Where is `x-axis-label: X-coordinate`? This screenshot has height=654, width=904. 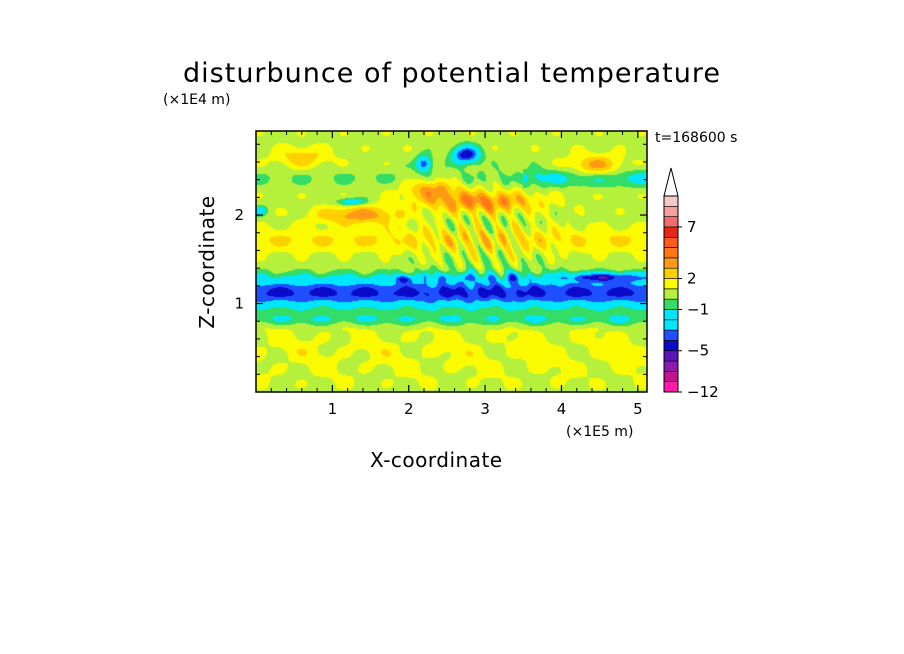
x-axis-label: X-coordinate is located at coordinates (436, 460).